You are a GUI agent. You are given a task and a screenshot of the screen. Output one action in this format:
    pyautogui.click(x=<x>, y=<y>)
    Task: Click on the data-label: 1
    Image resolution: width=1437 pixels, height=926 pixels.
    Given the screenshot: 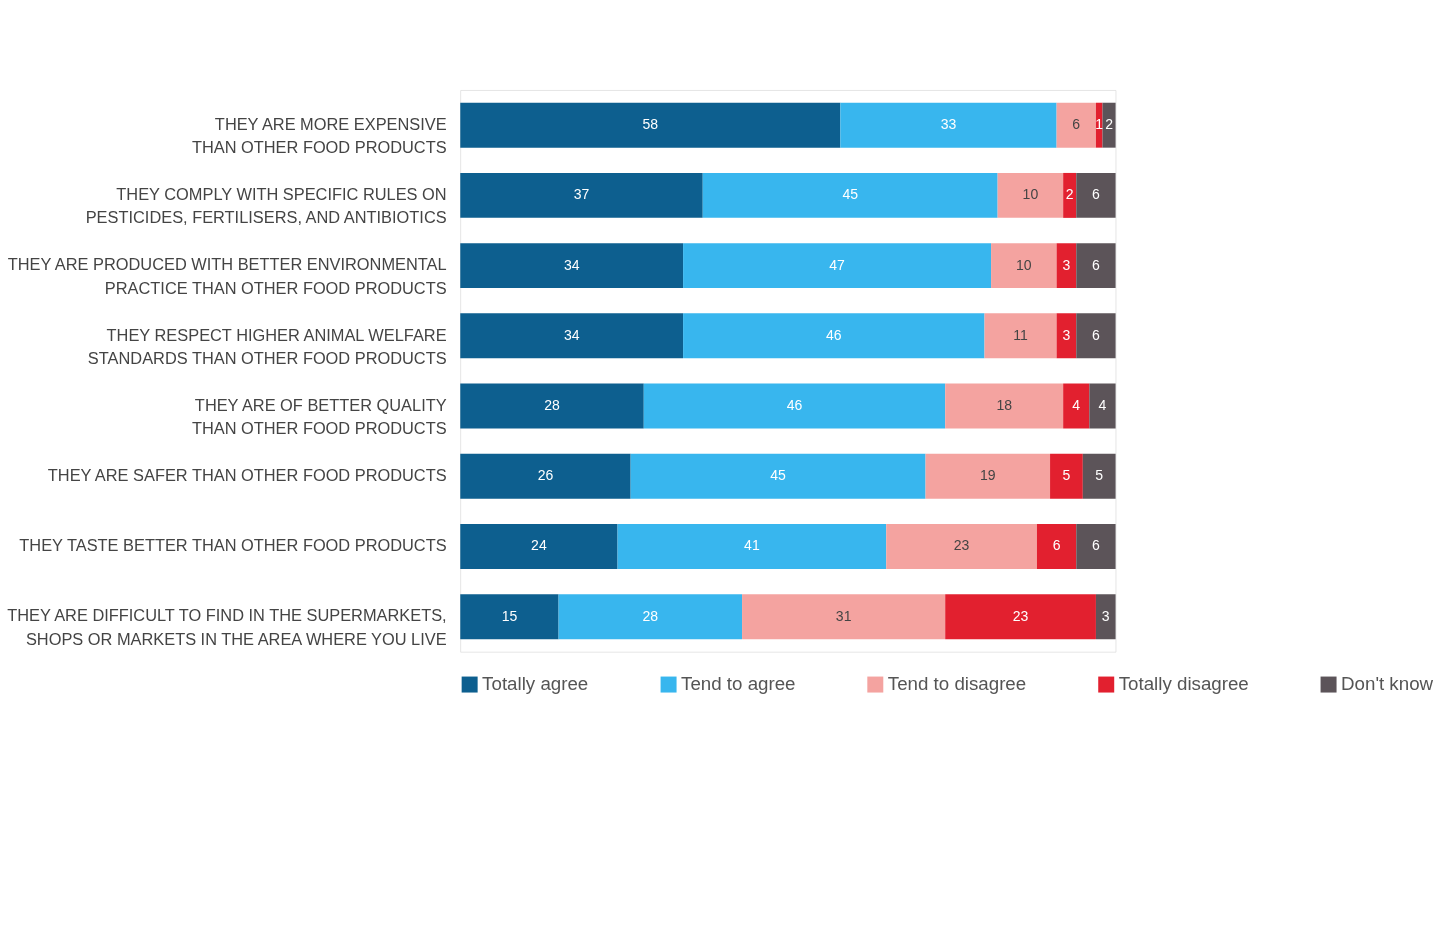 What is the action you would take?
    pyautogui.click(x=1099, y=124)
    